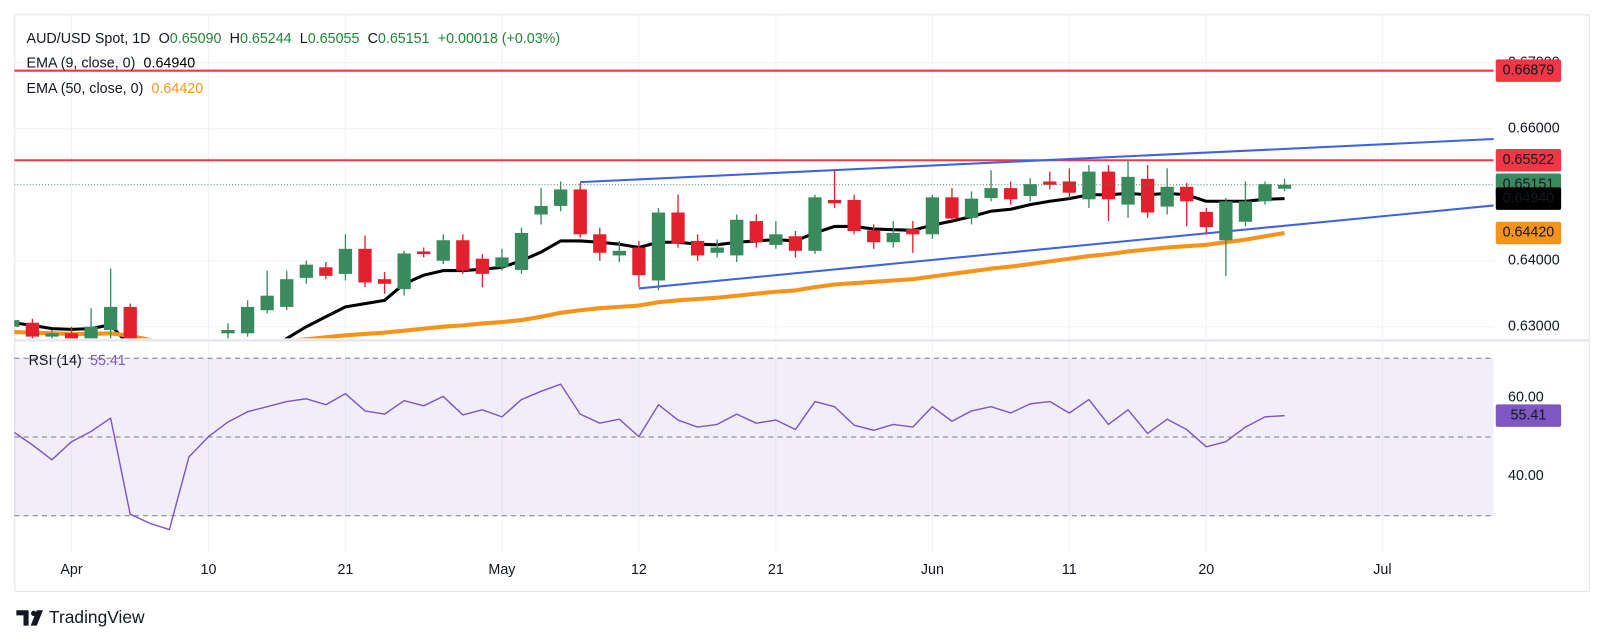 This screenshot has height=644, width=1602. What do you see at coordinates (108, 361) in the screenshot?
I see `legend-value: 55.41` at bounding box center [108, 361].